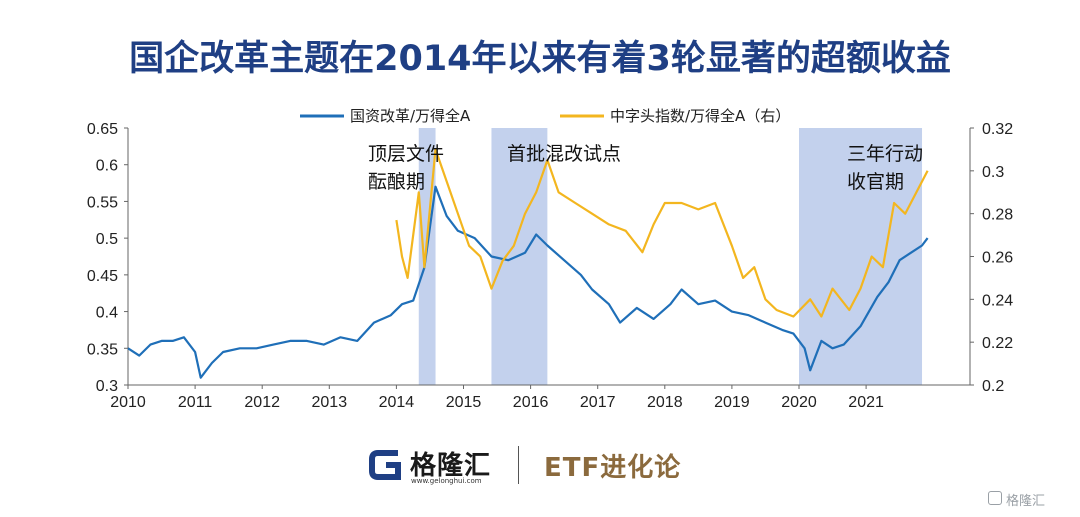  Describe the element at coordinates (700, 116) in the screenshot. I see `legend-label-2: 中字头指数/万得全A（右）` at that location.